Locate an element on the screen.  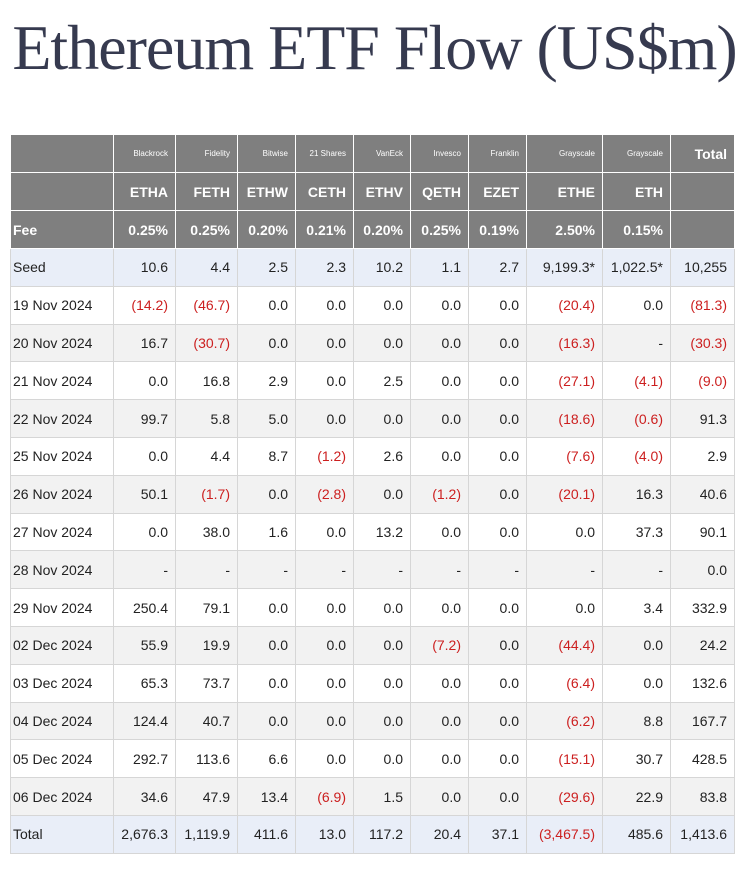
flow-value: 65.3 is located at coordinates (144, 683).